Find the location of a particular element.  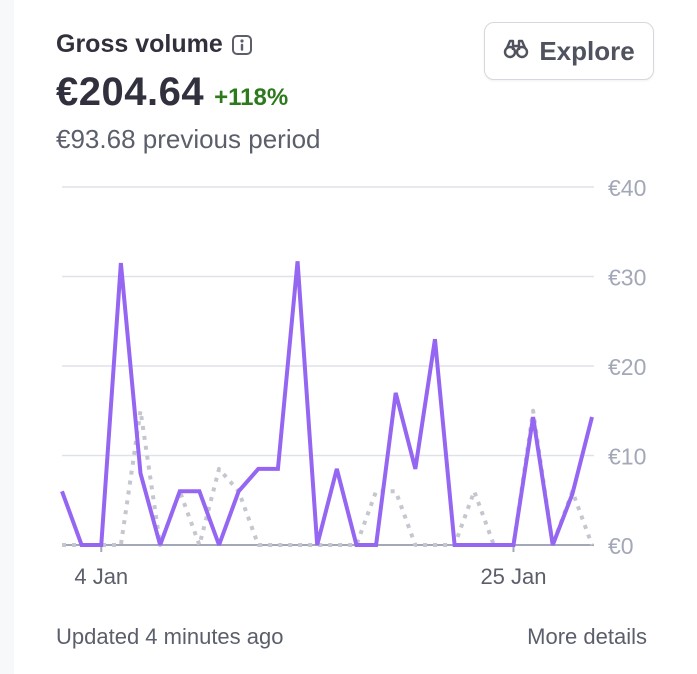

updated-text: Updated 4 minutes ago is located at coordinates (170, 636).